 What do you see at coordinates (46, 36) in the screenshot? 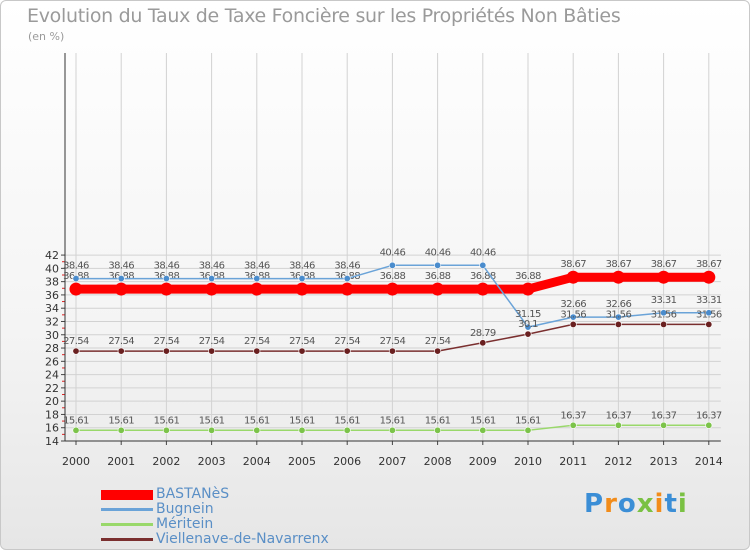
I see `chart-subtitle: (en %)` at bounding box center [46, 36].